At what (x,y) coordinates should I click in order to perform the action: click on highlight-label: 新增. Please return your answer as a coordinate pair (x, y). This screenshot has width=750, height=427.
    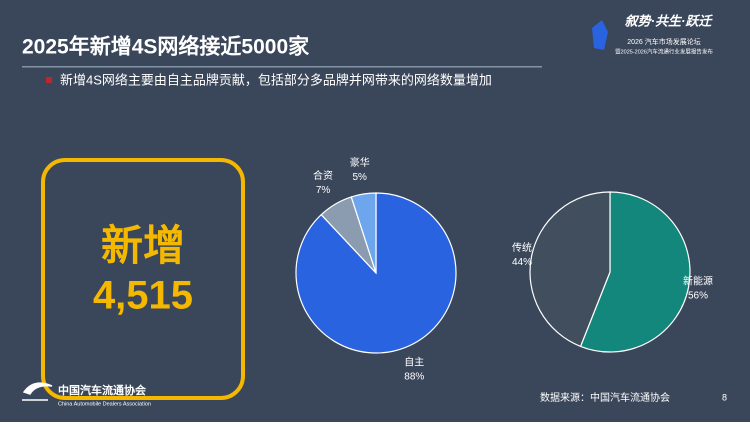
    Looking at the image, I should click on (143, 245).